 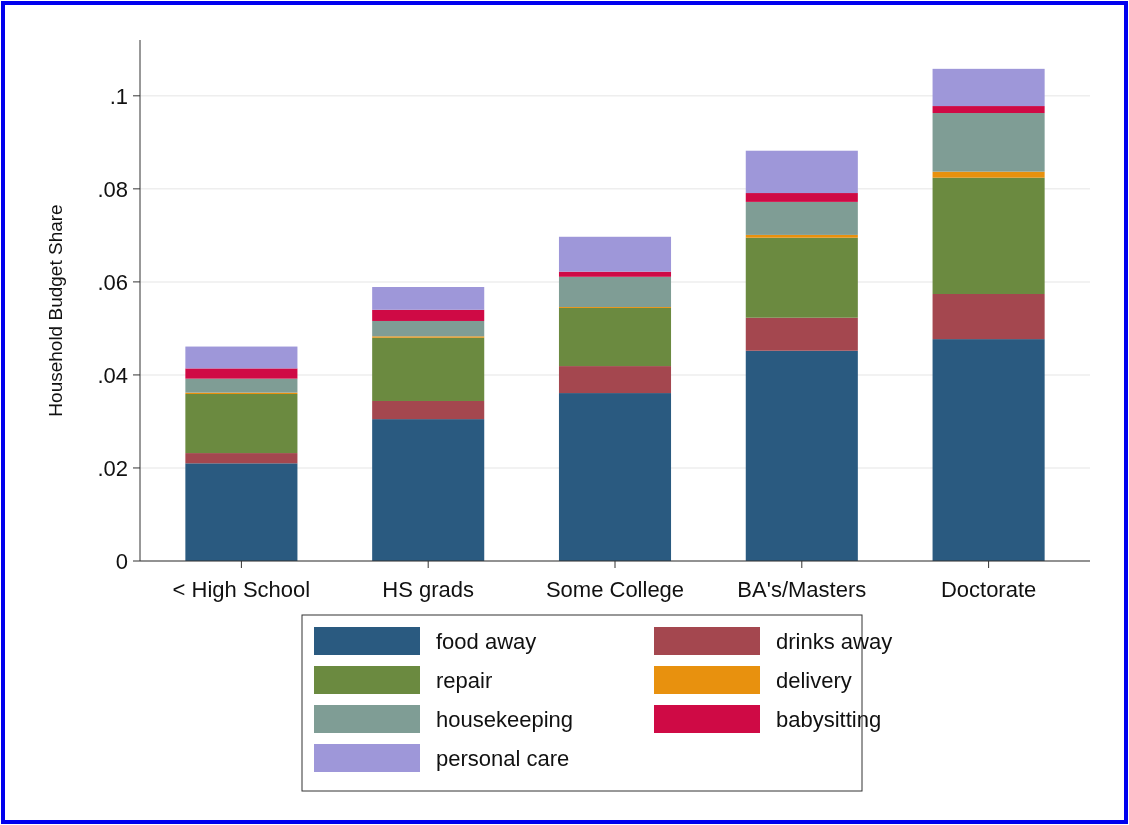 What do you see at coordinates (112, 282) in the screenshot?
I see `y-tick-label: .06` at bounding box center [112, 282].